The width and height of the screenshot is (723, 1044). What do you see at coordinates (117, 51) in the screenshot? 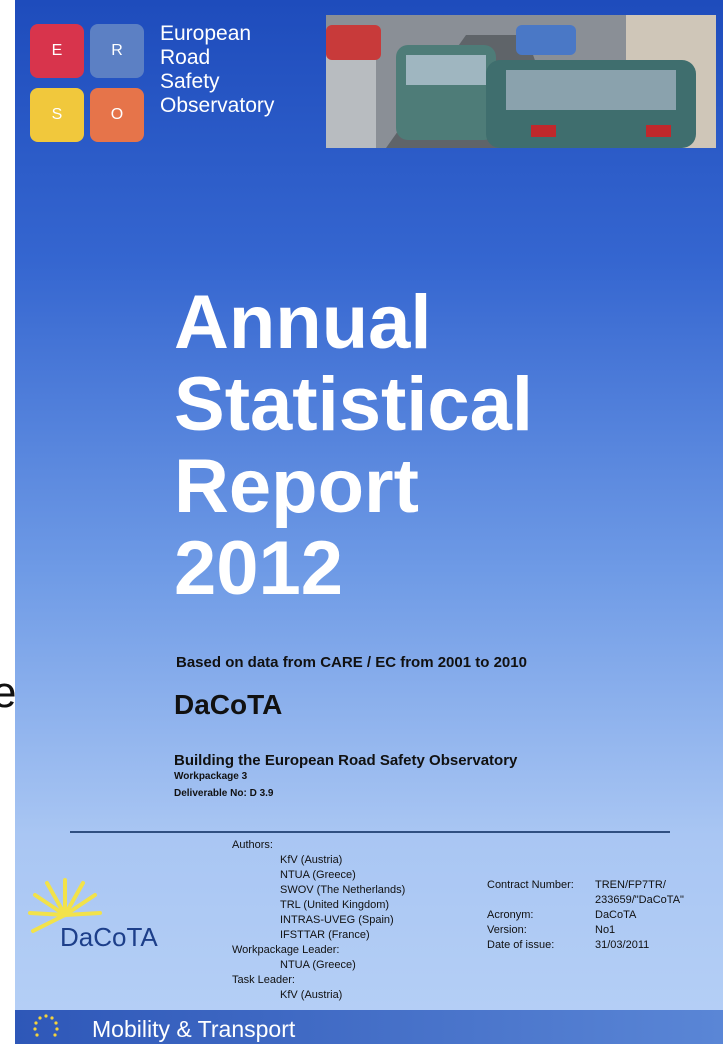
I see `logo-piece: R` at bounding box center [117, 51].